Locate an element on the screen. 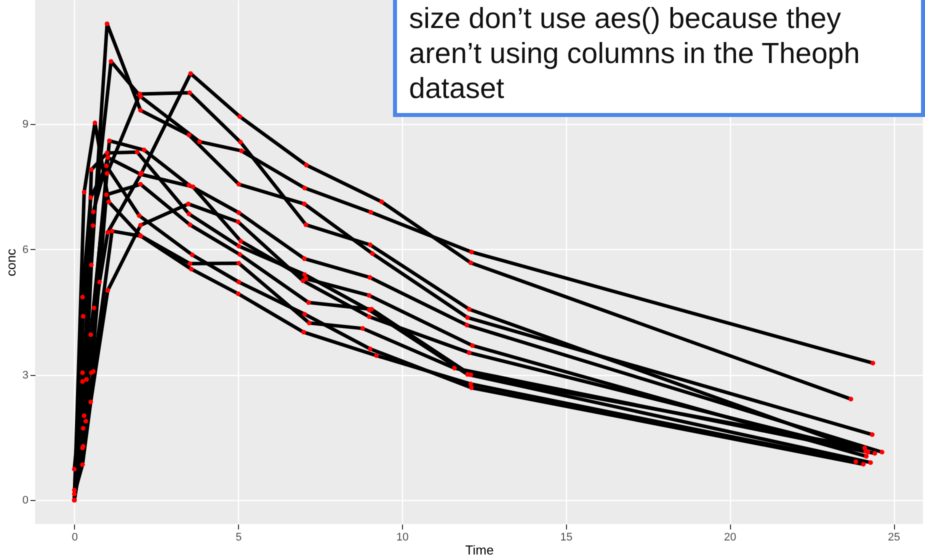 This screenshot has width=925, height=559. x-tick-label: 0 is located at coordinates (75, 538).